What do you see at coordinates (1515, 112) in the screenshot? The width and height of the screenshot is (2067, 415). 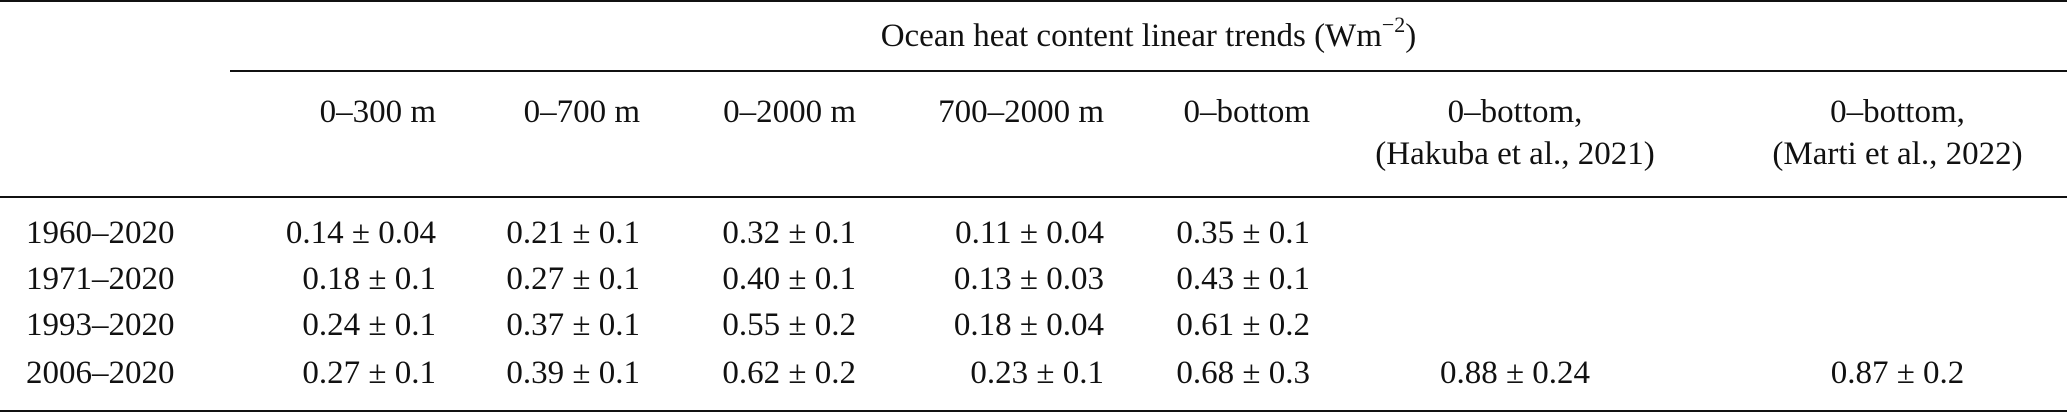 I see `column-header-hakuba-line1: 0–bottom,` at bounding box center [1515, 112].